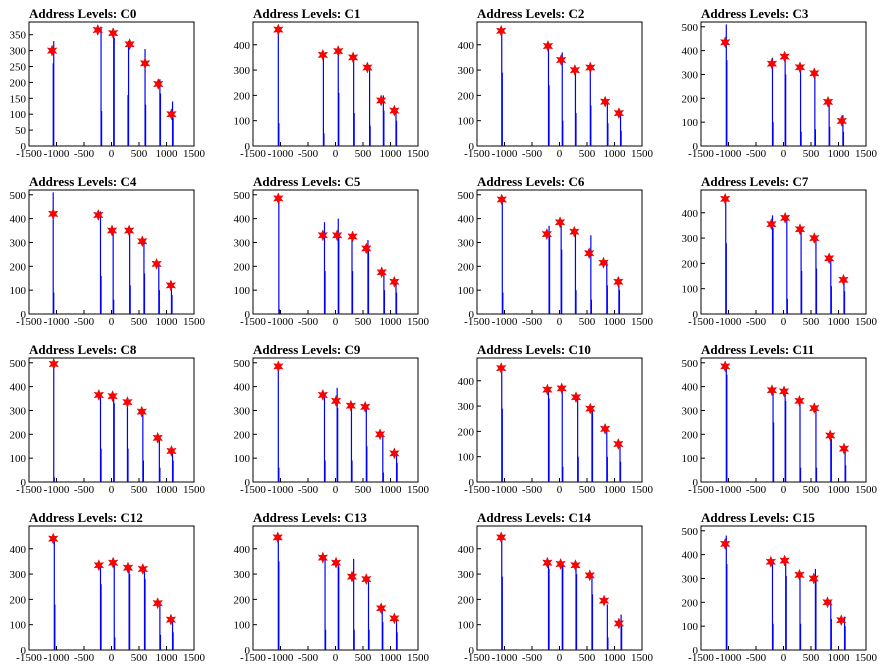  Describe the element at coordinates (531, 181) in the screenshot. I see `chart-title: Address Levels: C6` at that location.